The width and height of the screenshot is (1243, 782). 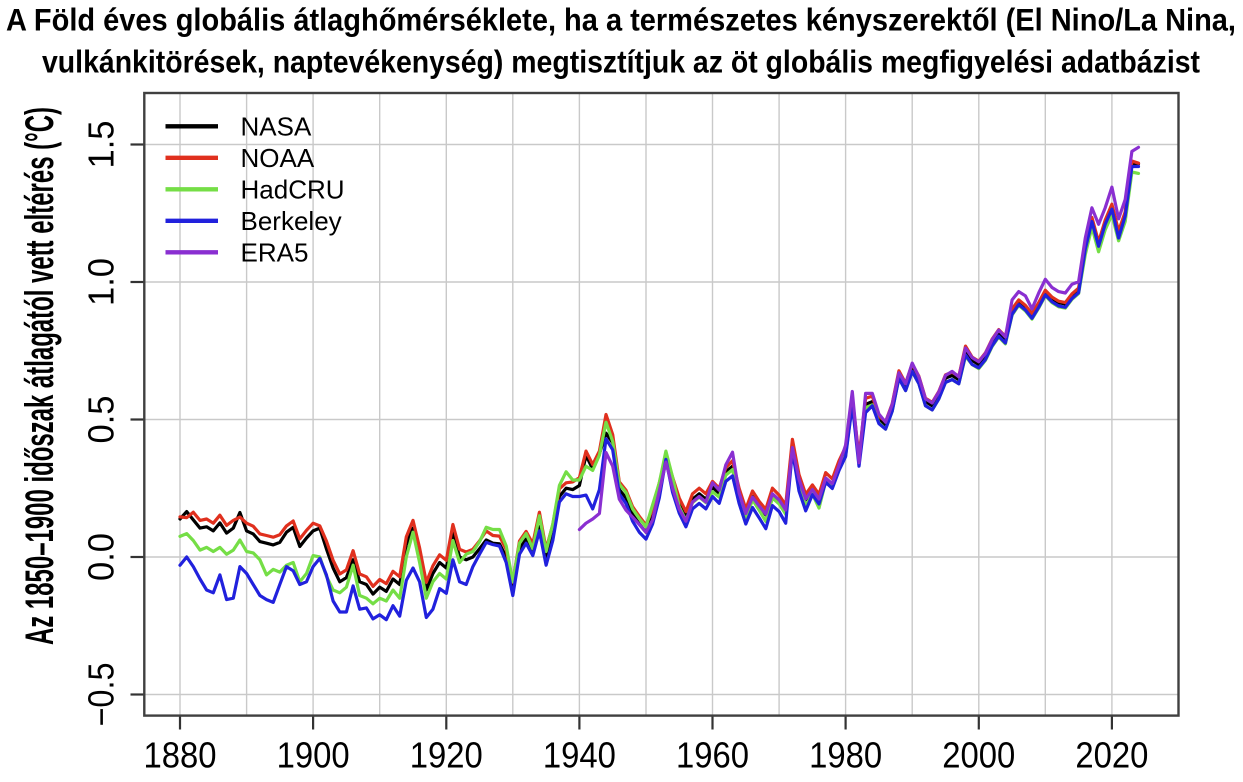 What do you see at coordinates (180, 755) in the screenshot?
I see `svg-text: 1880` at bounding box center [180, 755].